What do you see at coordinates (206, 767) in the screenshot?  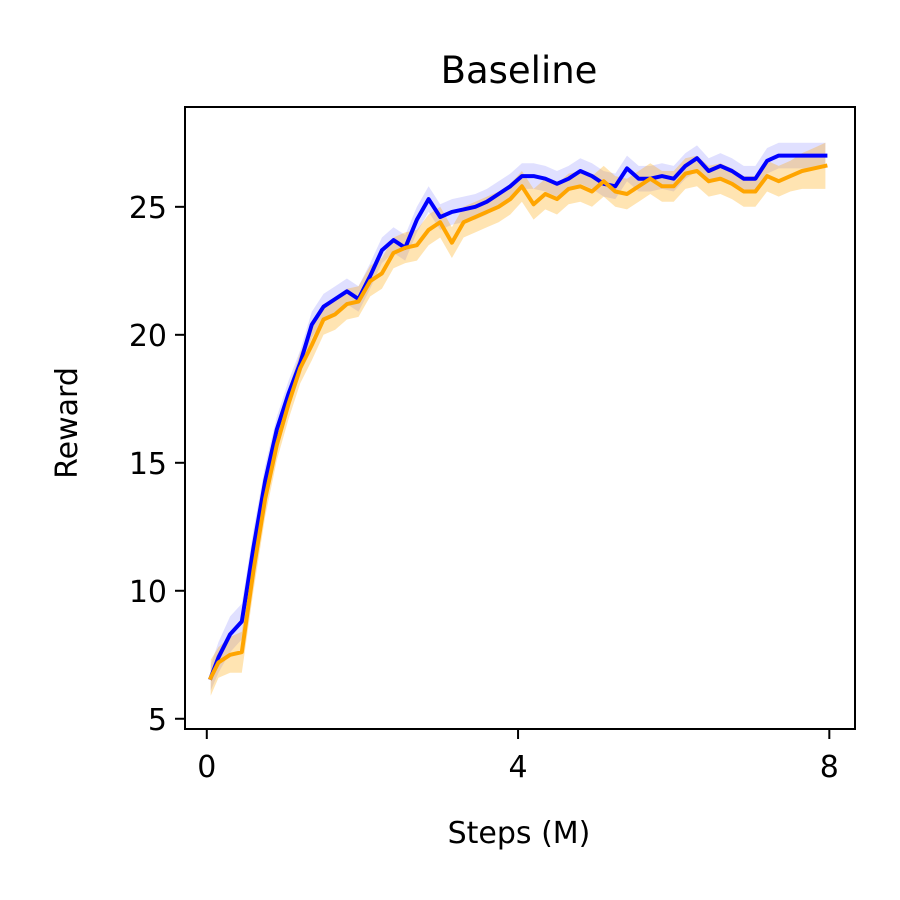 I see `x-tick-label: 0` at bounding box center [206, 767].